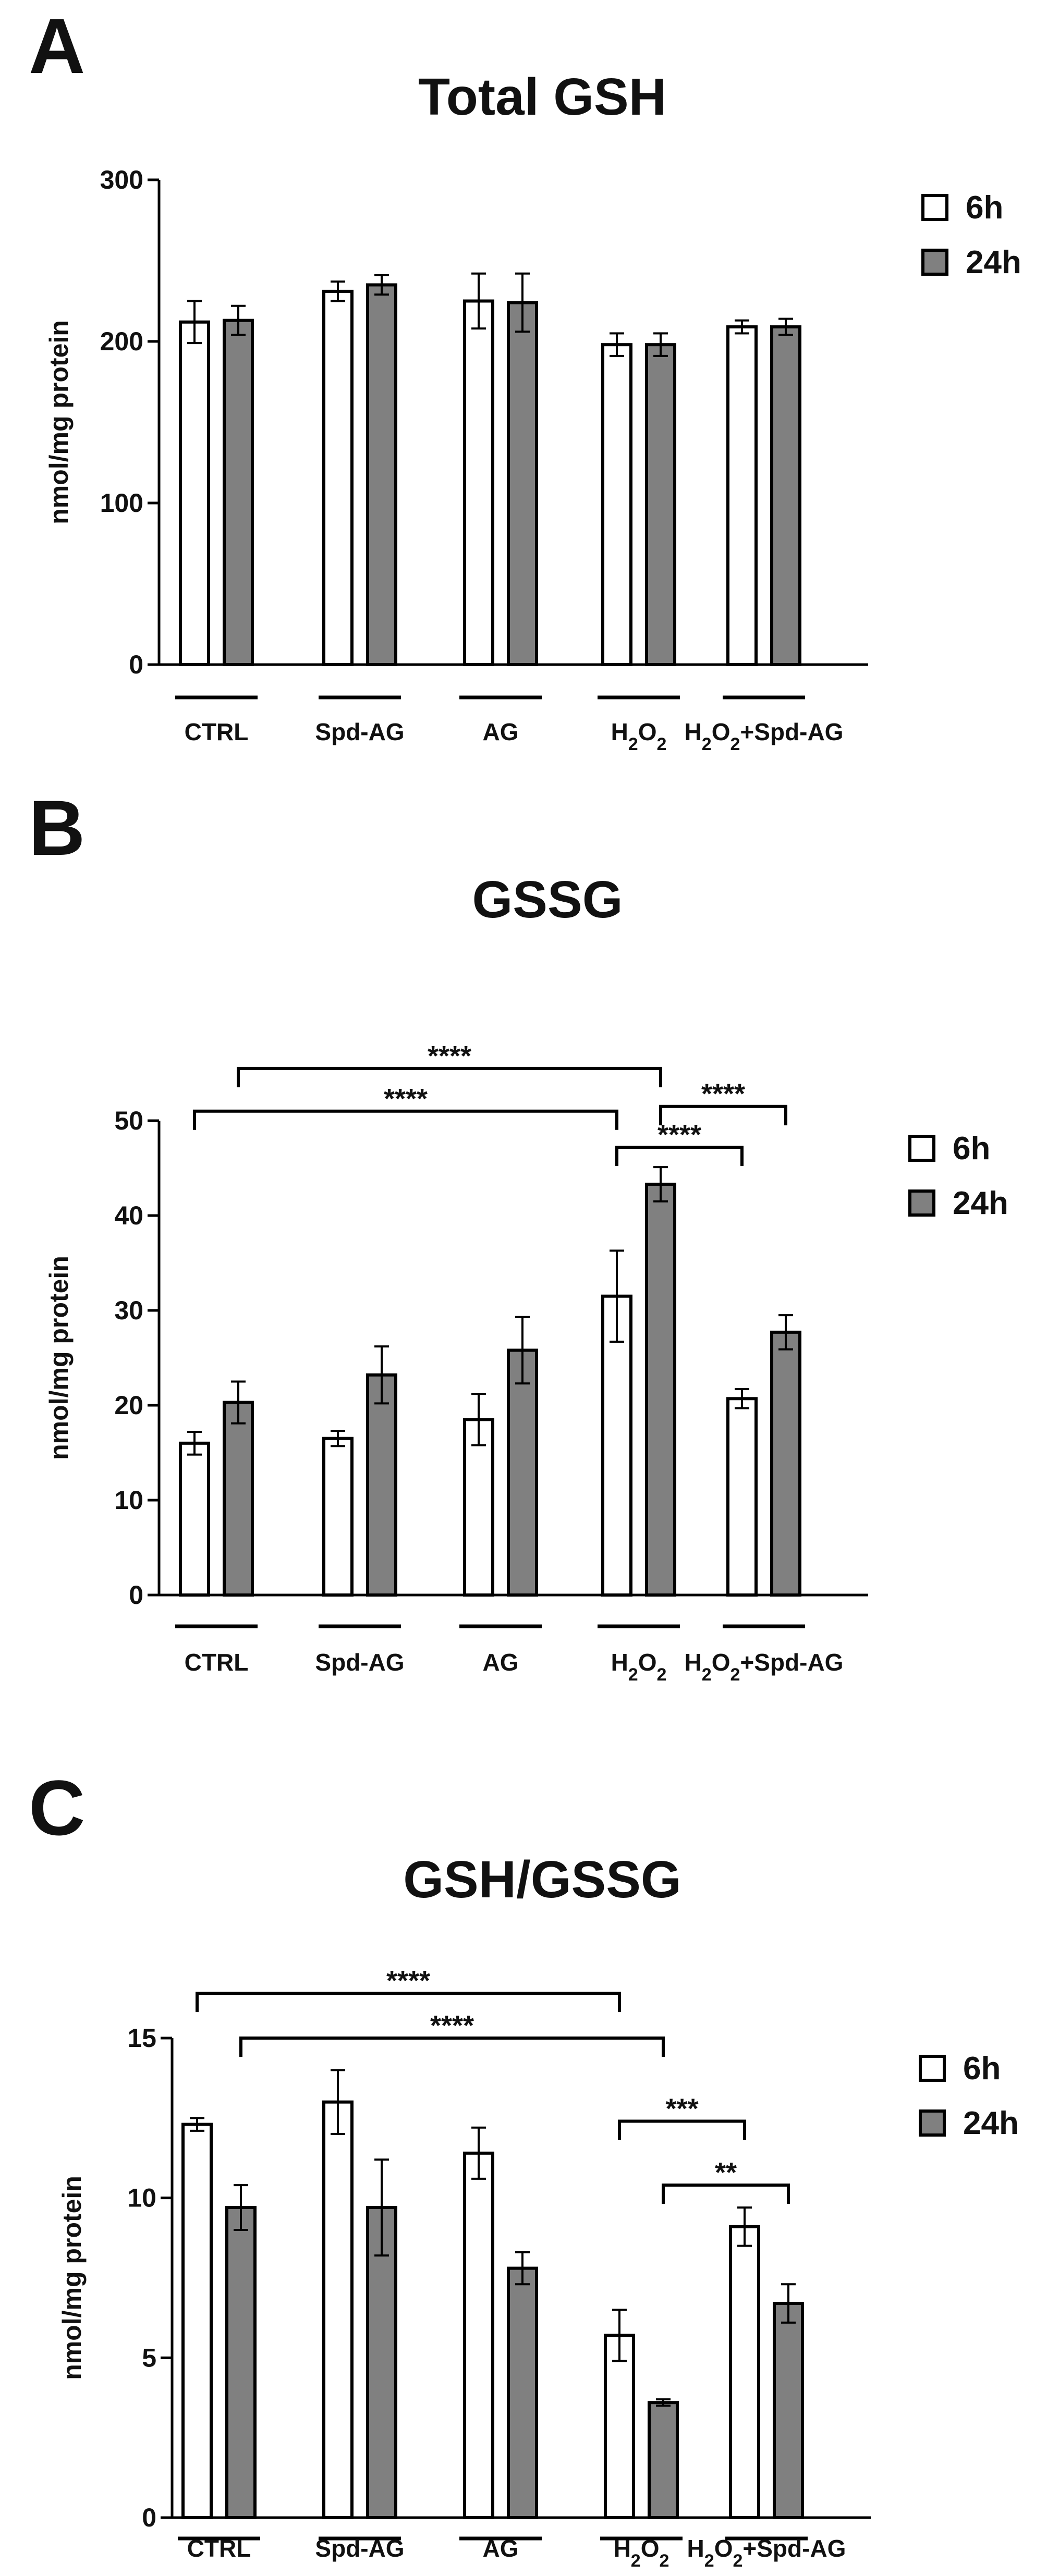  Describe the element at coordinates (121, 179) in the screenshot. I see `y-tick-label: 300` at that location.